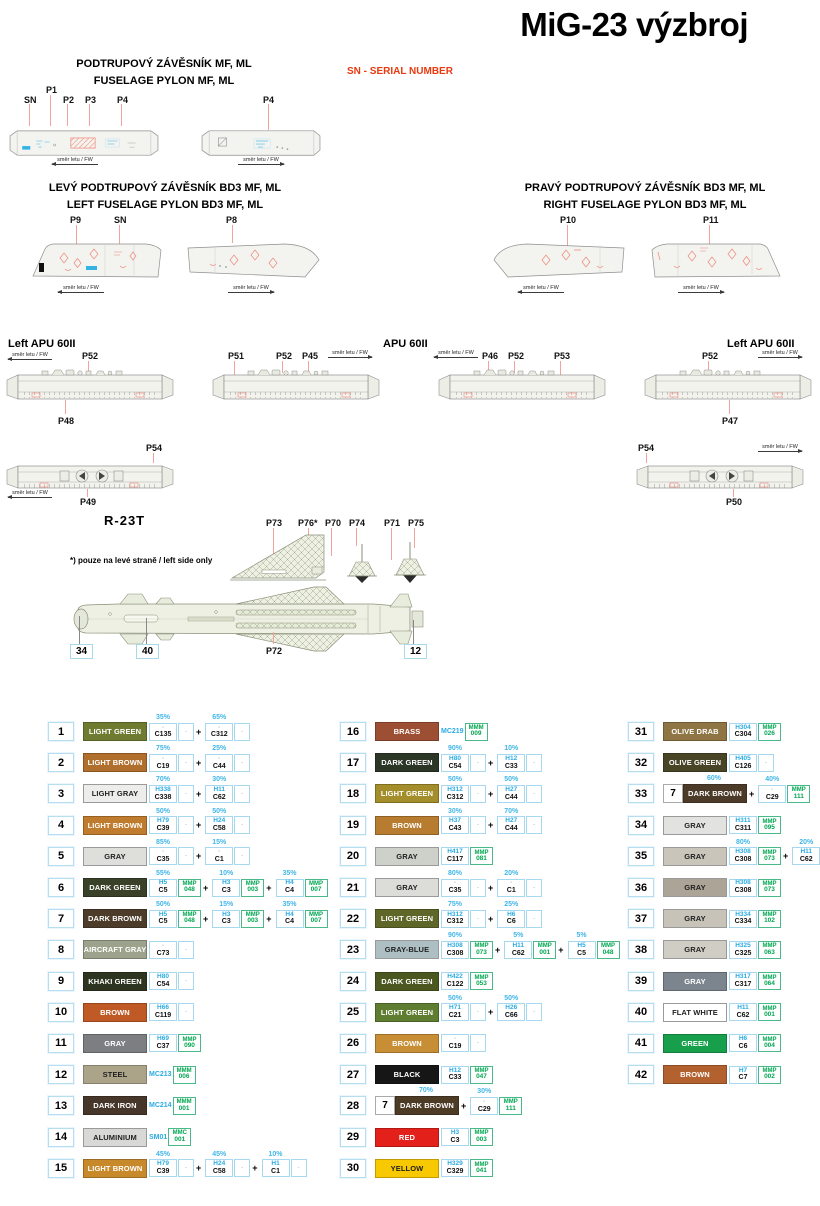 This screenshot has width=820, height=1206. What do you see at coordinates (455, 828) in the screenshot?
I see `mr-color-c-code: C43` at bounding box center [455, 828].